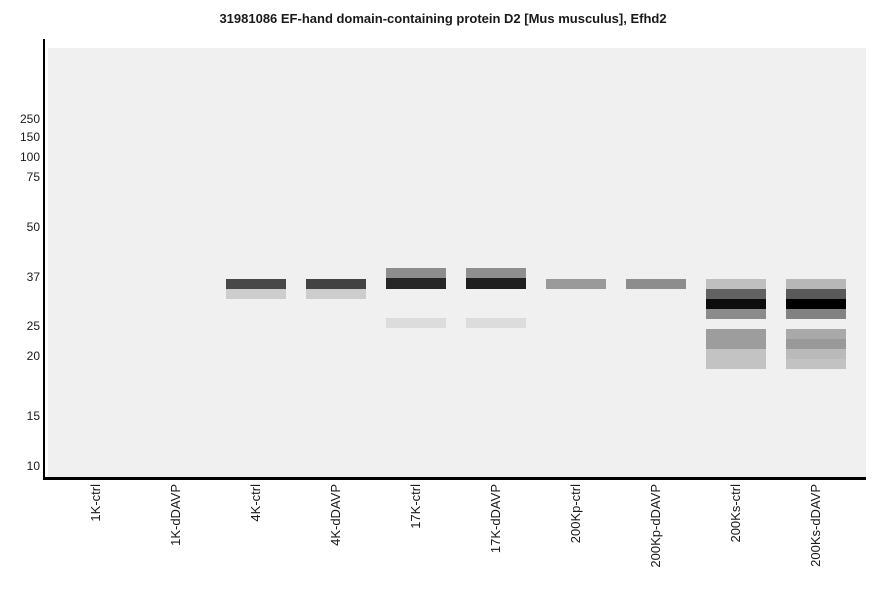 Image resolution: width=886 pixels, height=595 pixels. I want to click on lane-label-17K-dDAVP: 17K-dDAVP, so click(495, 519).